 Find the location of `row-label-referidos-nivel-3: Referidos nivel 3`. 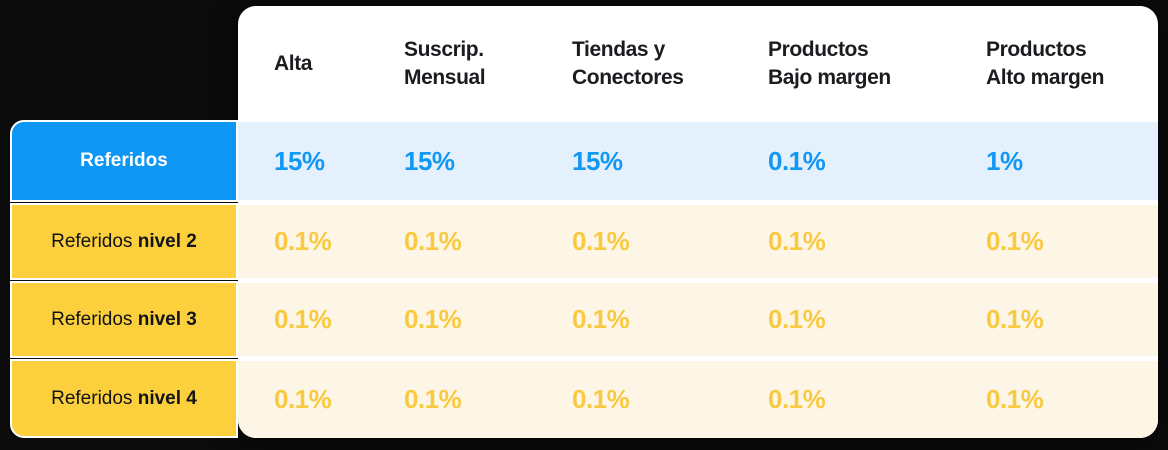

row-label-referidos-nivel-3: Referidos nivel 3 is located at coordinates (124, 319).